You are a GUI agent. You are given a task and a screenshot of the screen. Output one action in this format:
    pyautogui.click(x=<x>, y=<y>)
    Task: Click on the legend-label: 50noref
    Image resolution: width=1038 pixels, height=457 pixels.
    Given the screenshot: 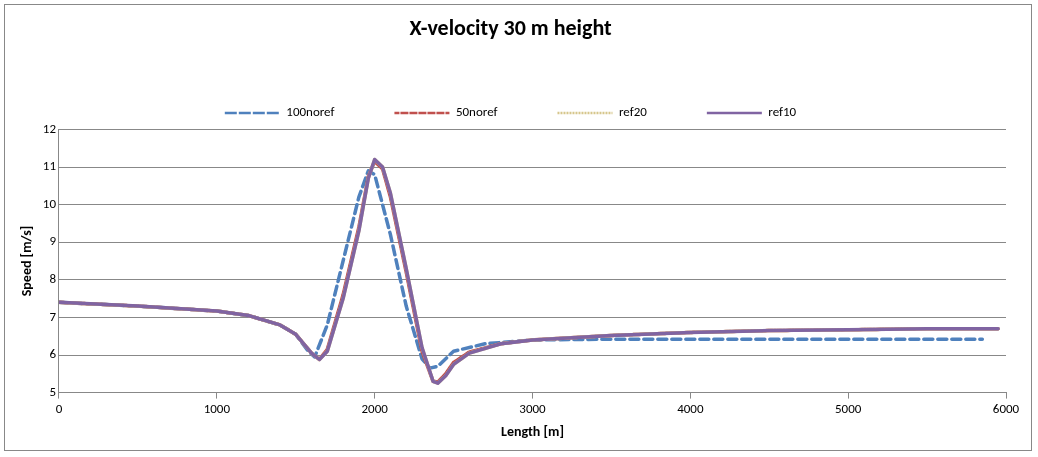 What is the action you would take?
    pyautogui.click(x=476, y=112)
    